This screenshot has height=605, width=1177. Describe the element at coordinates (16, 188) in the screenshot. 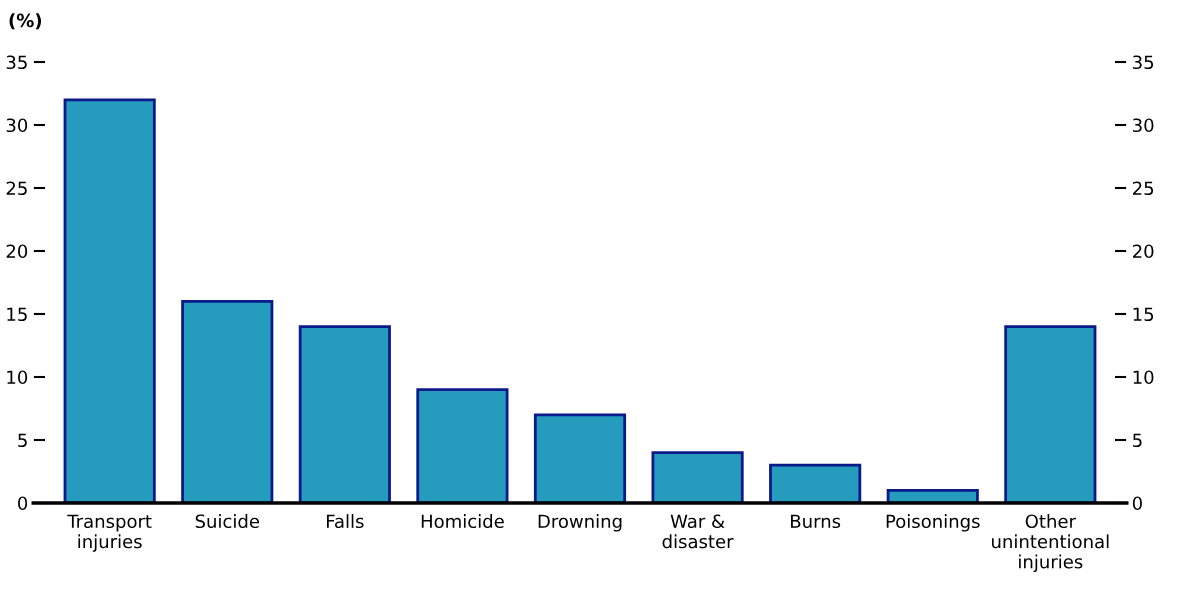

I see `y-tick-label: 25` at that location.